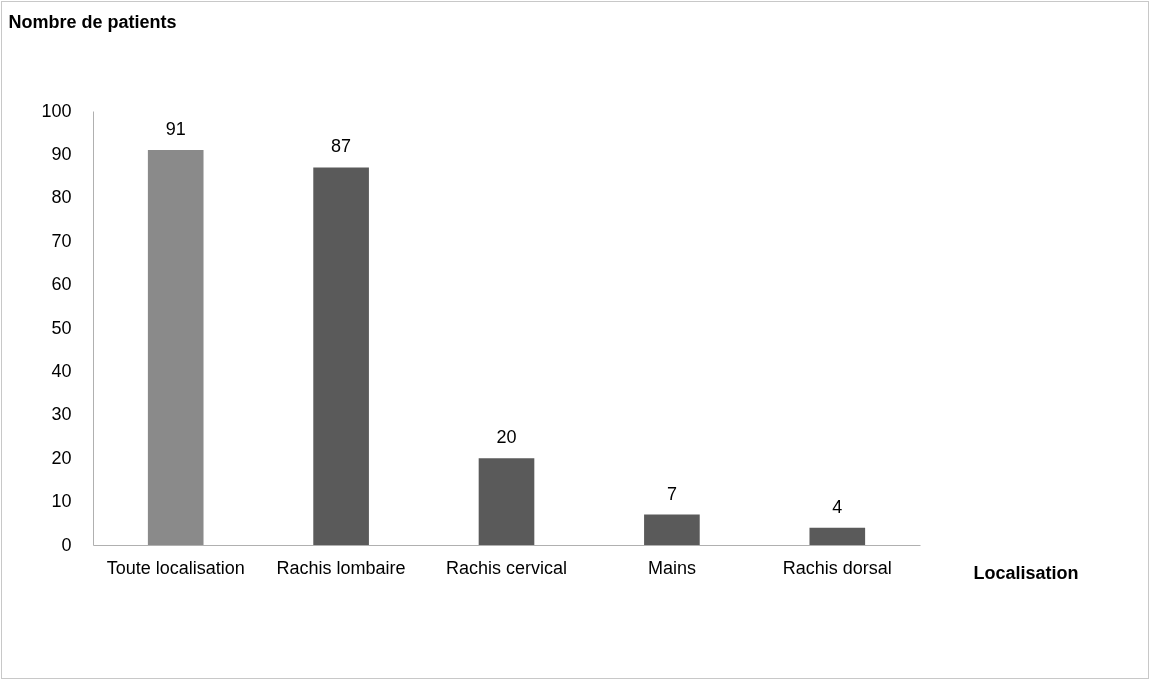  I want to click on x-tick-label: Rachis lombaire, so click(341, 567).